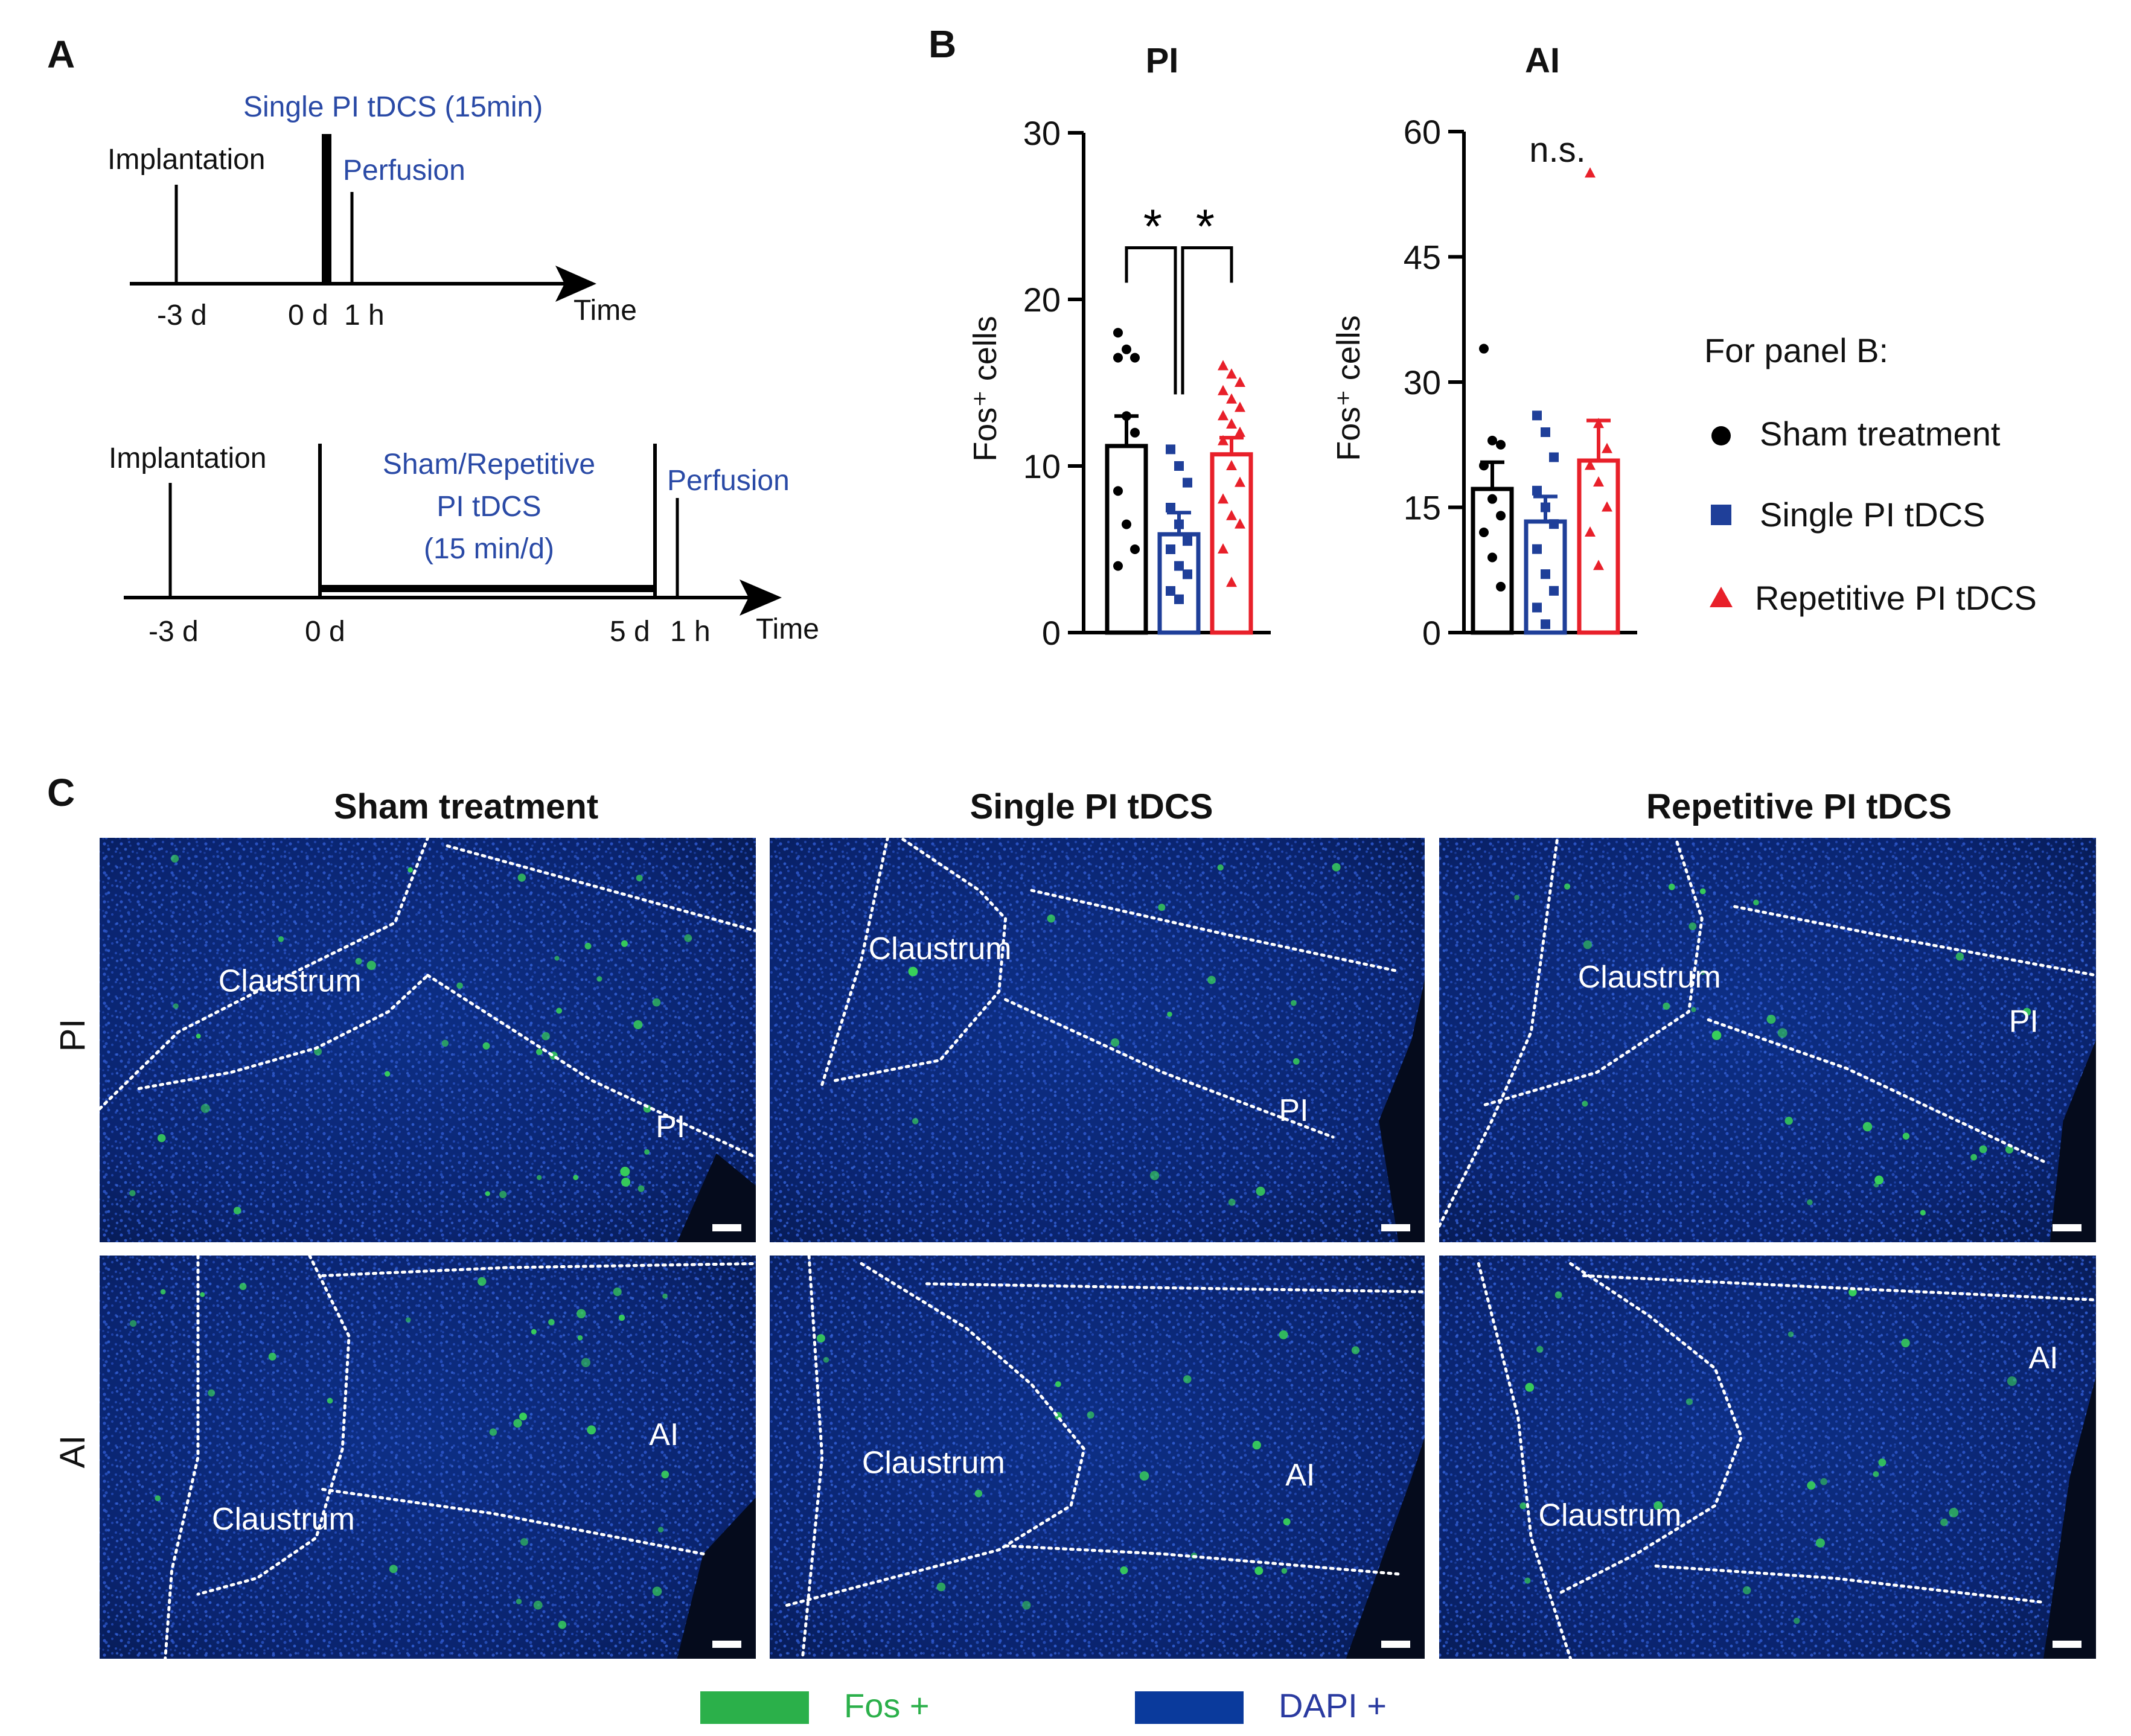 The image size is (2131, 1736). What do you see at coordinates (1896, 598) in the screenshot?
I see `legend-item-repetitive: Repetitive PI tDCS` at bounding box center [1896, 598].